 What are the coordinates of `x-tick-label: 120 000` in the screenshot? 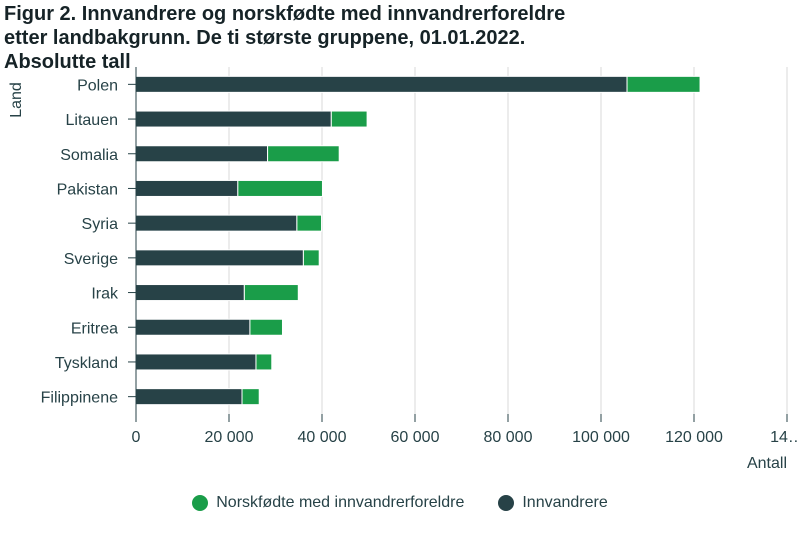 It's located at (694, 437).